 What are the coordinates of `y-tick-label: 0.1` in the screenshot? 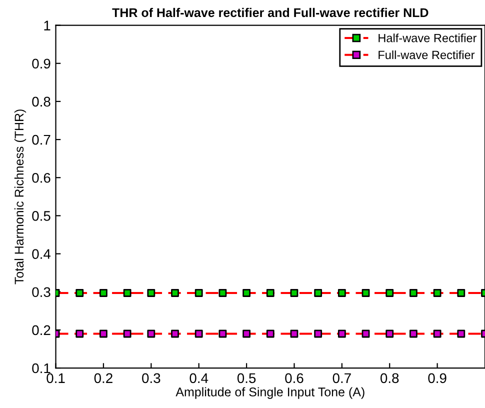 It's located at (41, 368).